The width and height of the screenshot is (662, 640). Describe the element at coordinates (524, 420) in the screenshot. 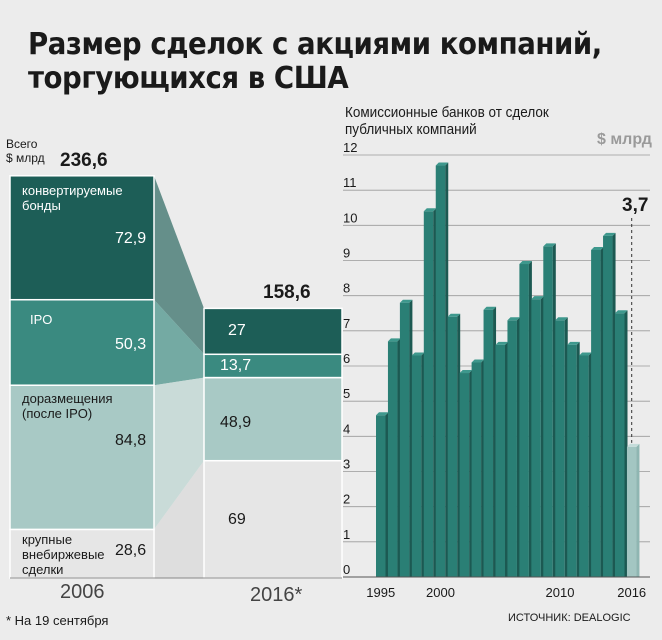

I see `bar-2007` at that location.